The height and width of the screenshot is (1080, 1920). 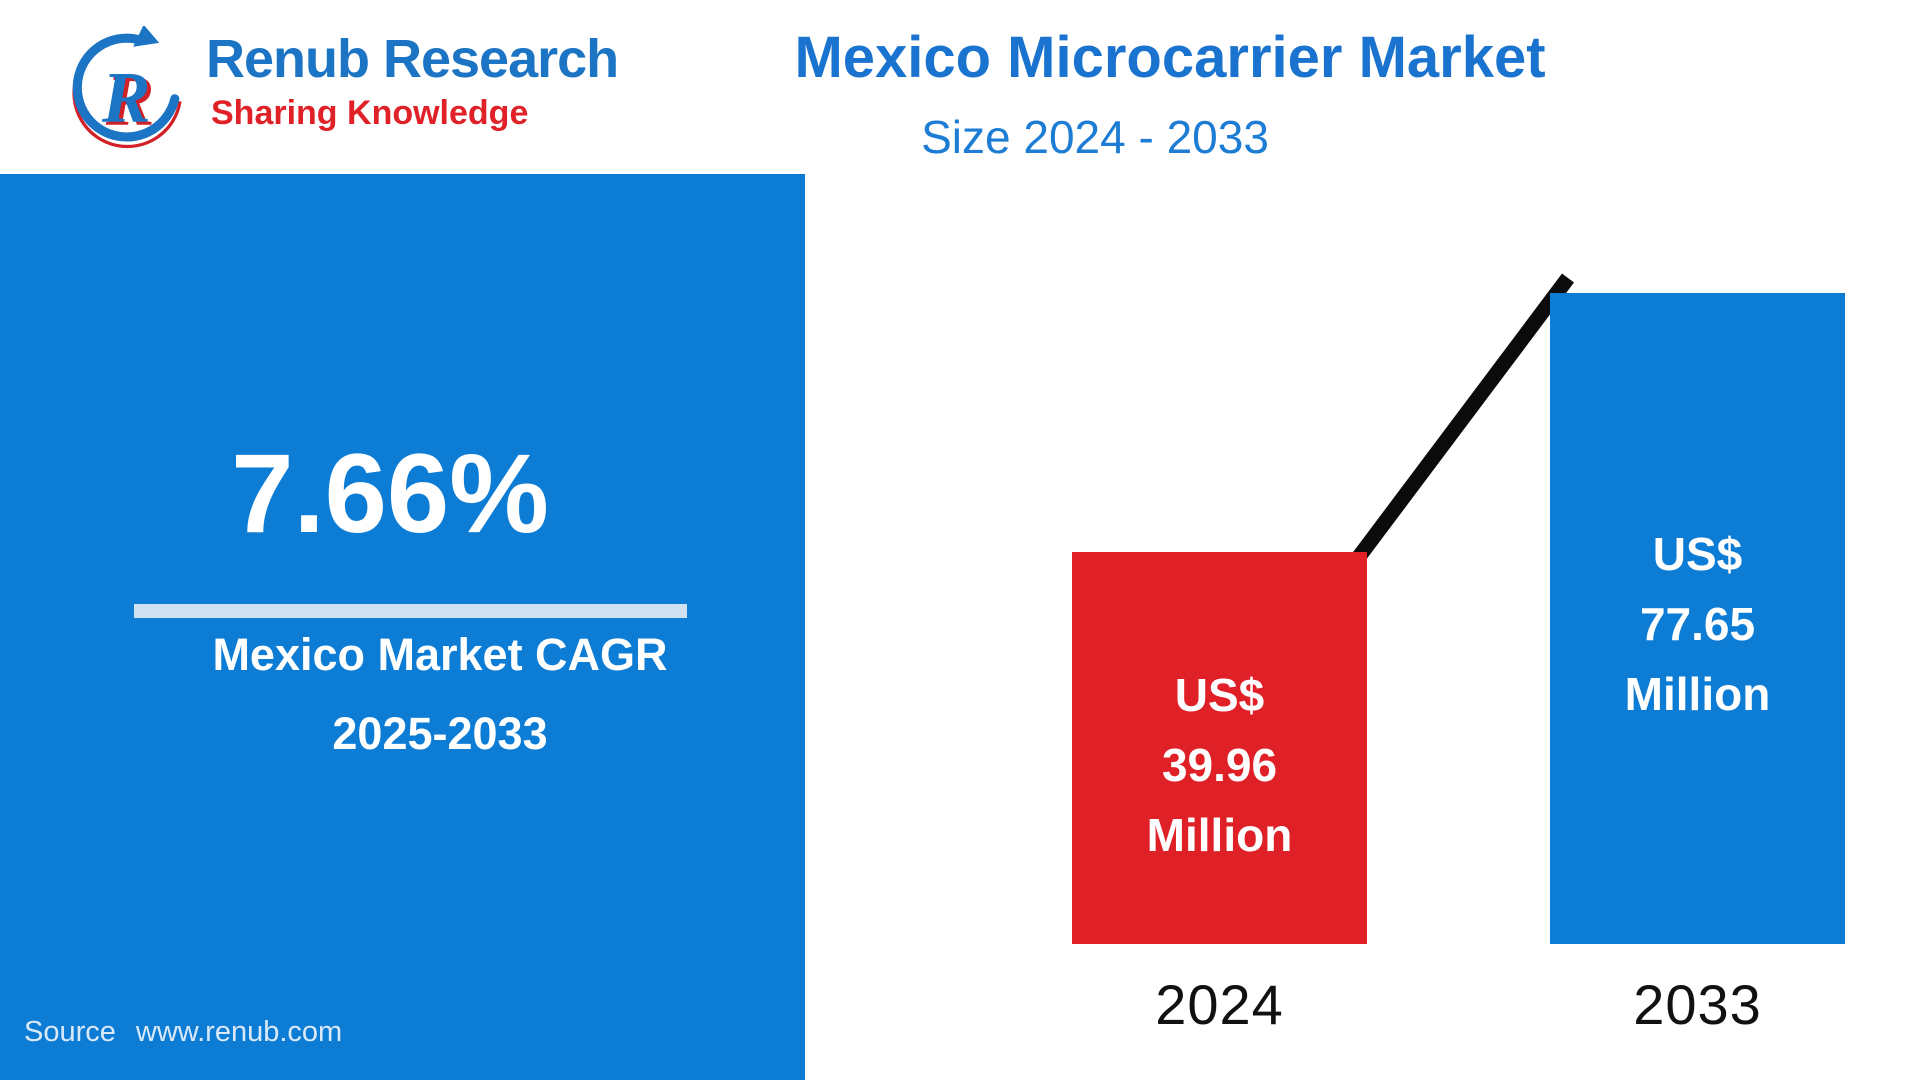 What do you see at coordinates (1219, 1004) in the screenshot?
I see `x-axis-label-2024: 2024` at bounding box center [1219, 1004].